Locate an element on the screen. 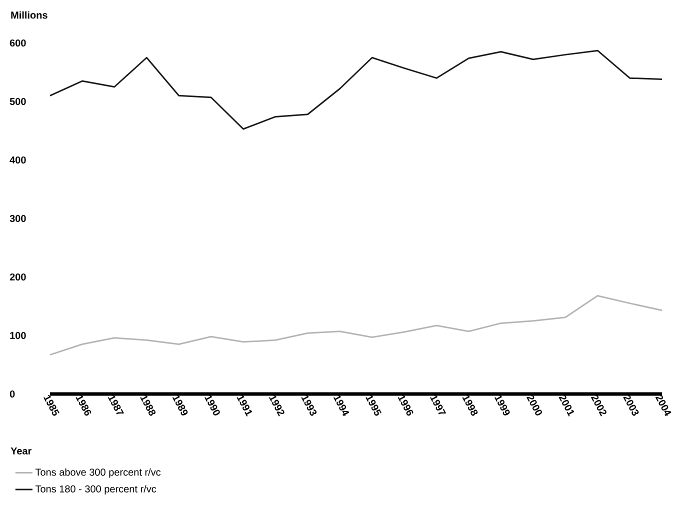  x-tick-label: 2004 is located at coordinates (663, 405).